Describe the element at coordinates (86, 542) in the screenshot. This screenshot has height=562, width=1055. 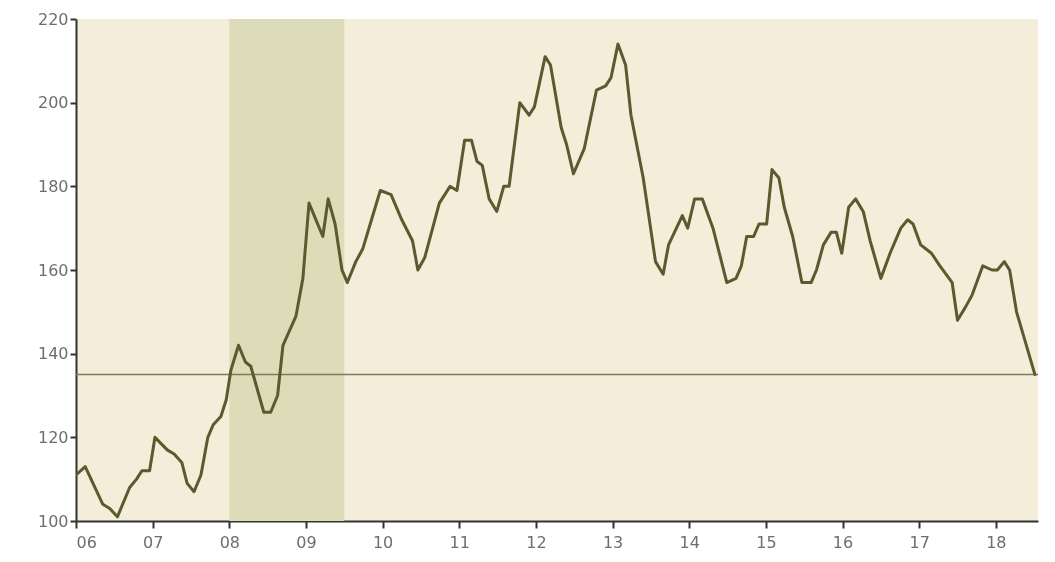
I see `x-tick-label: 06` at that location.